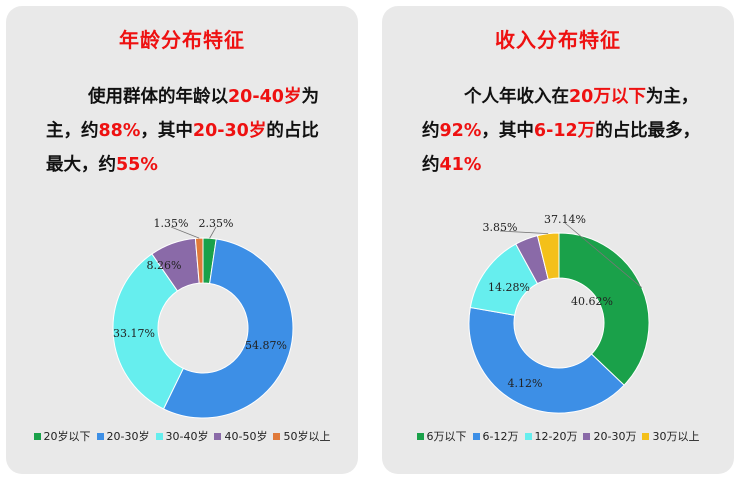 The height and width of the screenshot is (478, 738). Describe the element at coordinates (516, 97) in the screenshot. I see `description-text: 个人年收入在` at that location.